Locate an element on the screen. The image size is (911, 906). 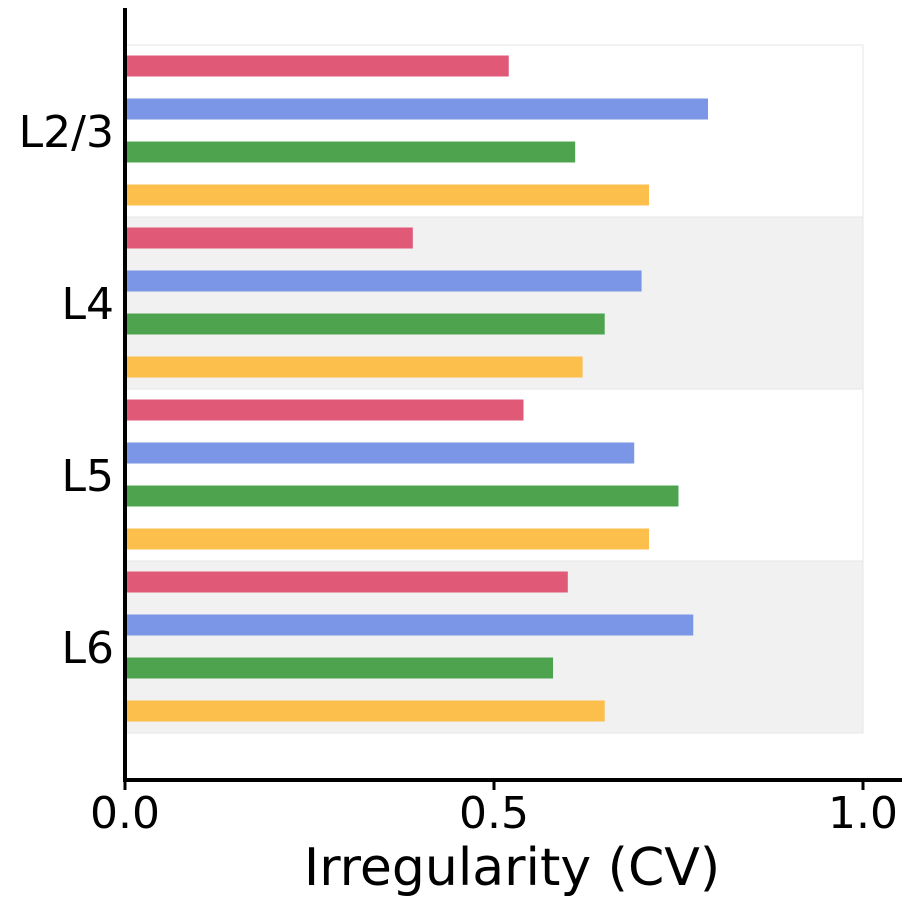
y-tick-label: L4 is located at coordinates (87, 304).